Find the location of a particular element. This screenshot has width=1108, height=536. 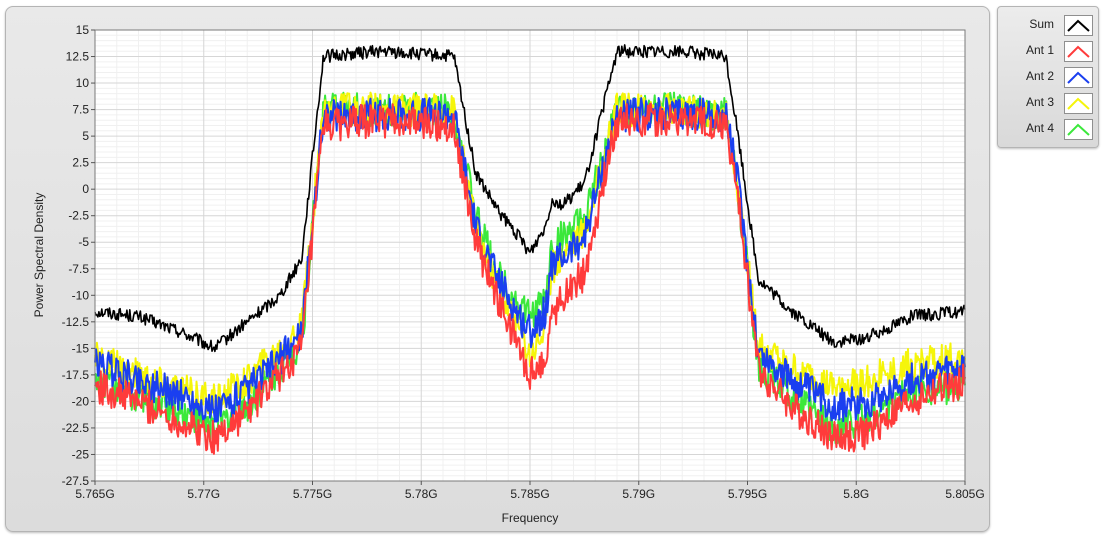

legend-label: Ant 3 is located at coordinates (1039, 102).